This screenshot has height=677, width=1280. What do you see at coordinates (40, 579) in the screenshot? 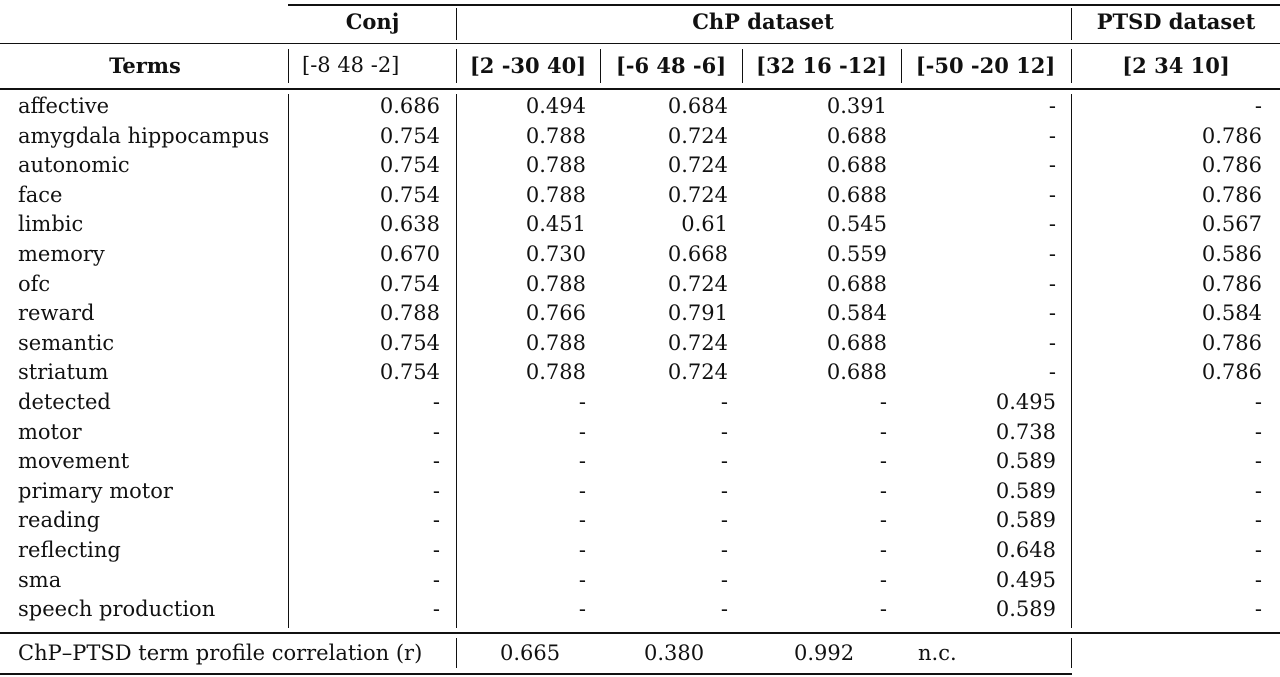
I see `row-term: sma` at bounding box center [40, 579].